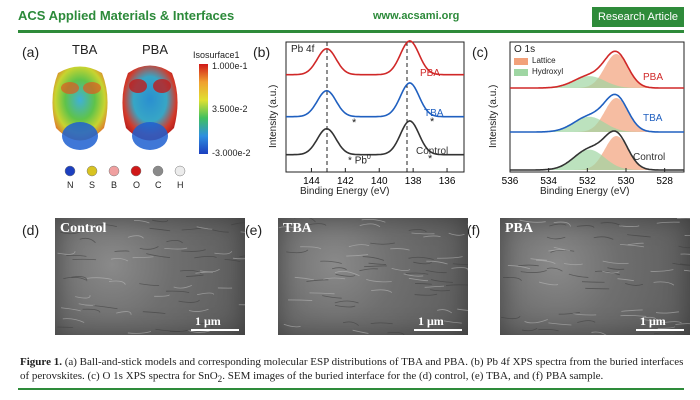 The width and height of the screenshot is (700, 400). I want to click on pb4f-xtick-label: 138, so click(413, 181).